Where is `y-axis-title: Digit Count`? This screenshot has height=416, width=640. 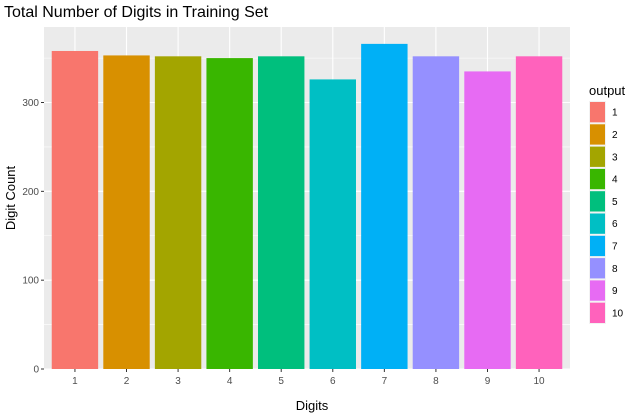
y-axis-title: Digit Count is located at coordinates (10, 197).